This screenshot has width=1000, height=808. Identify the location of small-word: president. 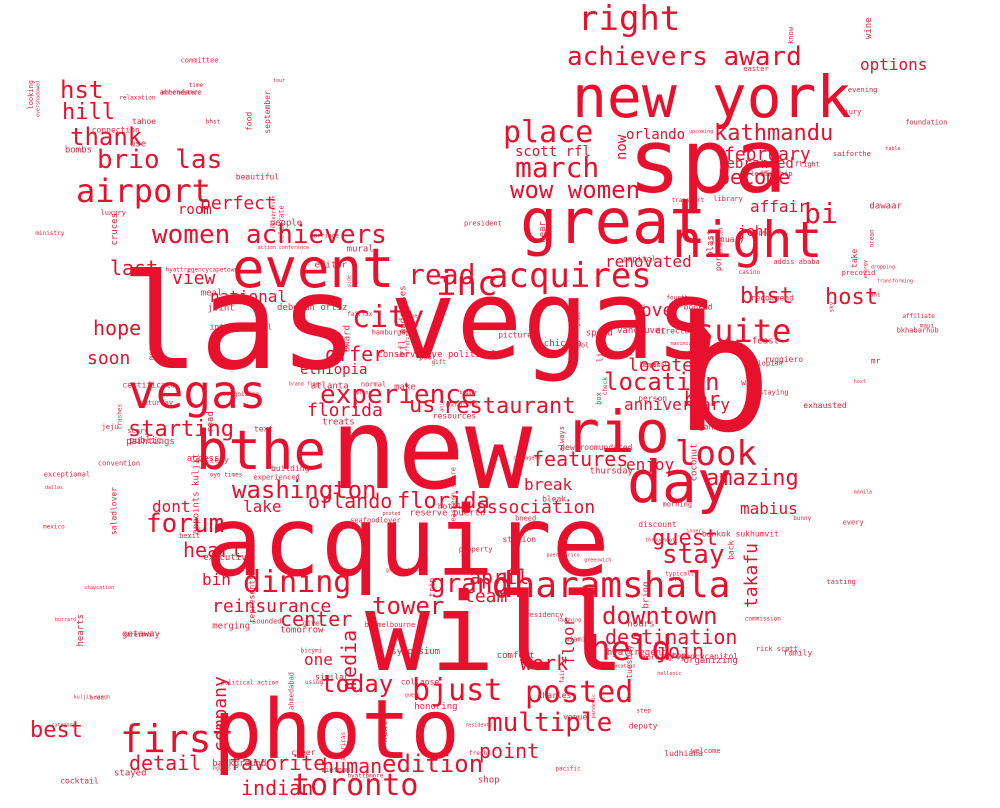
(483, 224).